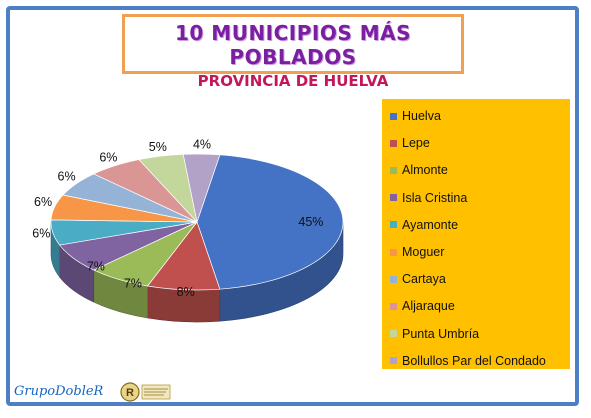  I want to click on legend-item: Almonte, so click(419, 170).